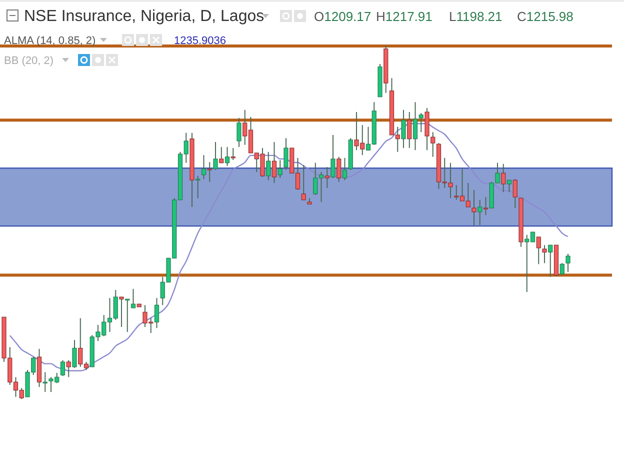 The image size is (624, 456). What do you see at coordinates (343, 16) in the screenshot?
I see `text: O1209.17` at bounding box center [343, 16].